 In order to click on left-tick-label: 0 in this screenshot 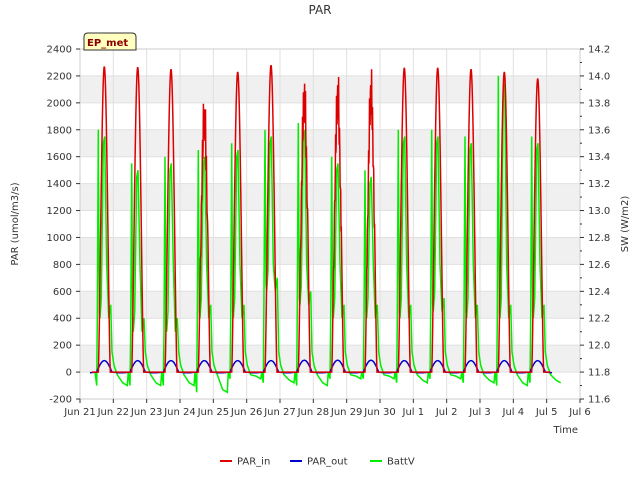, I will do `click(69, 373)`.